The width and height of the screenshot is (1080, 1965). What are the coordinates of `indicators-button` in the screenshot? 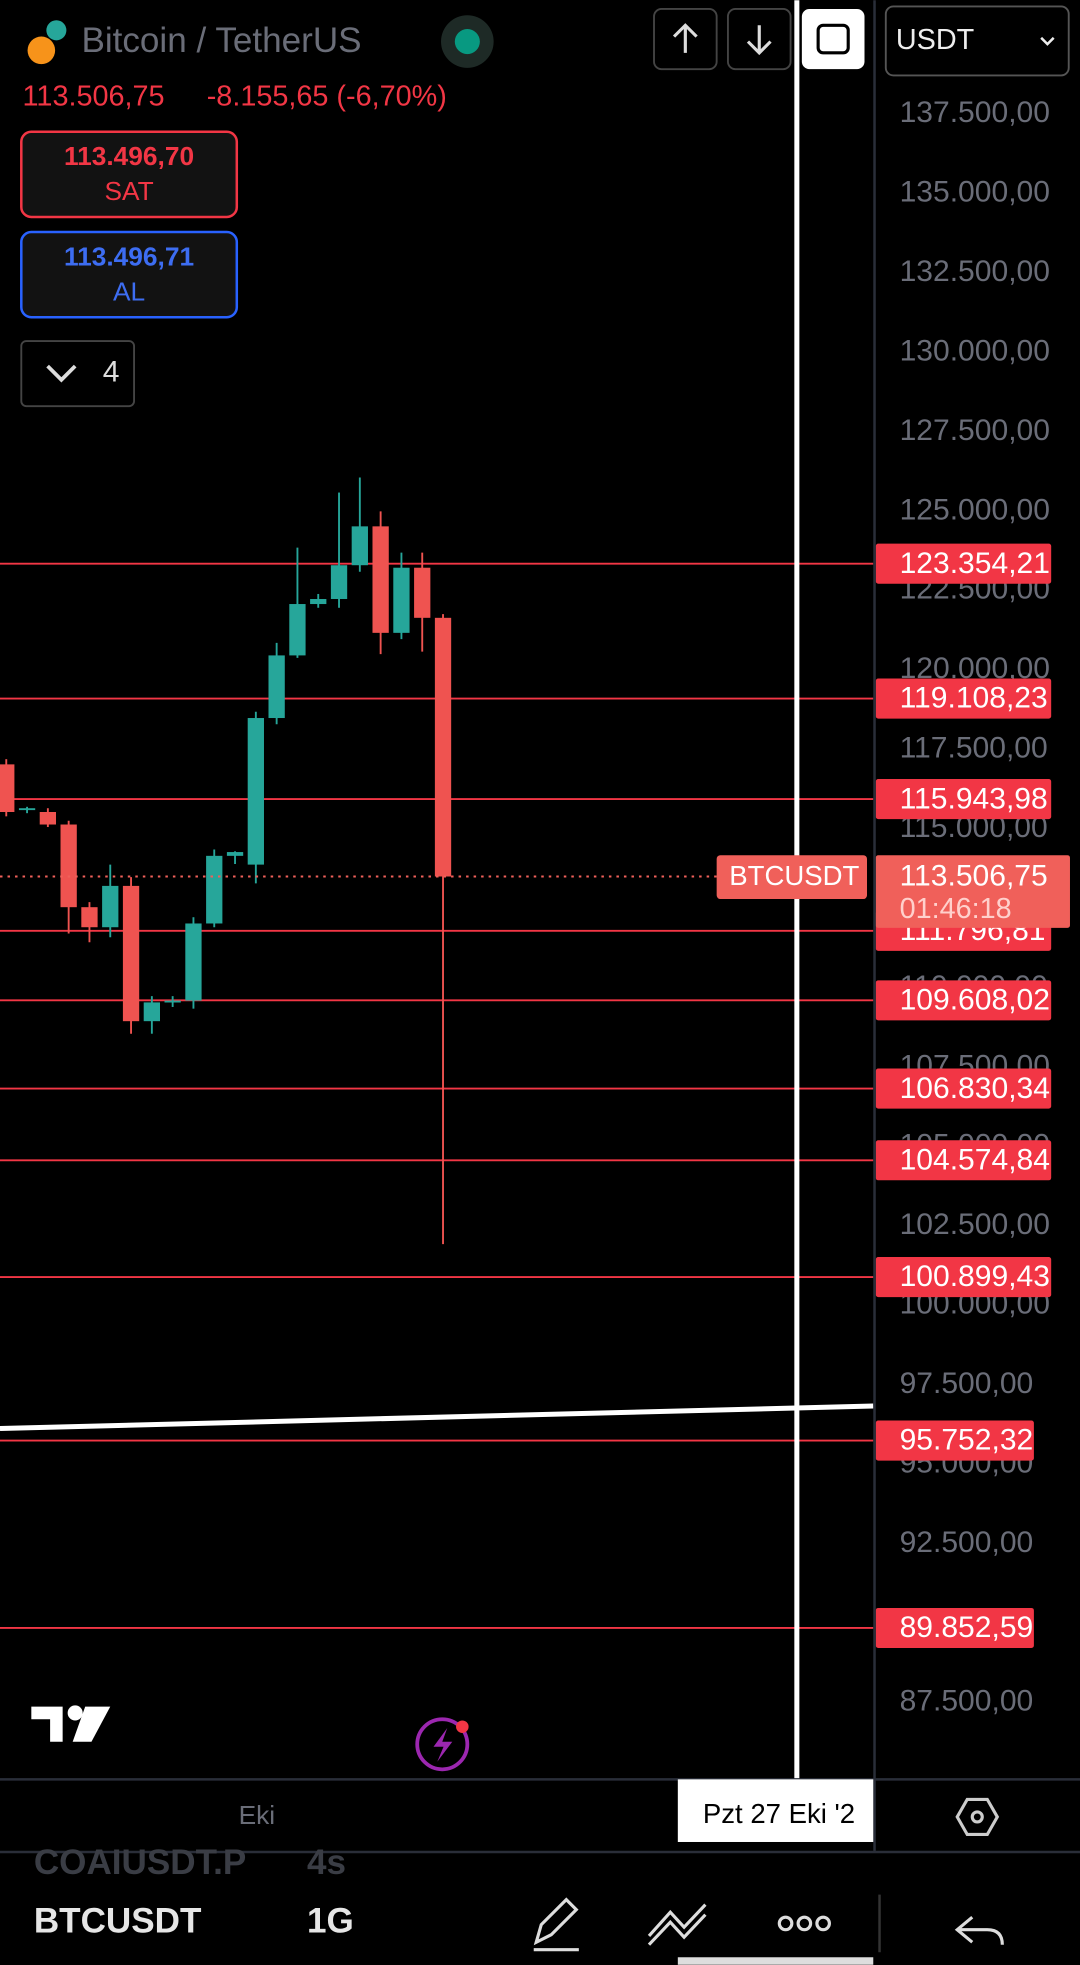 It's located at (677, 1924).